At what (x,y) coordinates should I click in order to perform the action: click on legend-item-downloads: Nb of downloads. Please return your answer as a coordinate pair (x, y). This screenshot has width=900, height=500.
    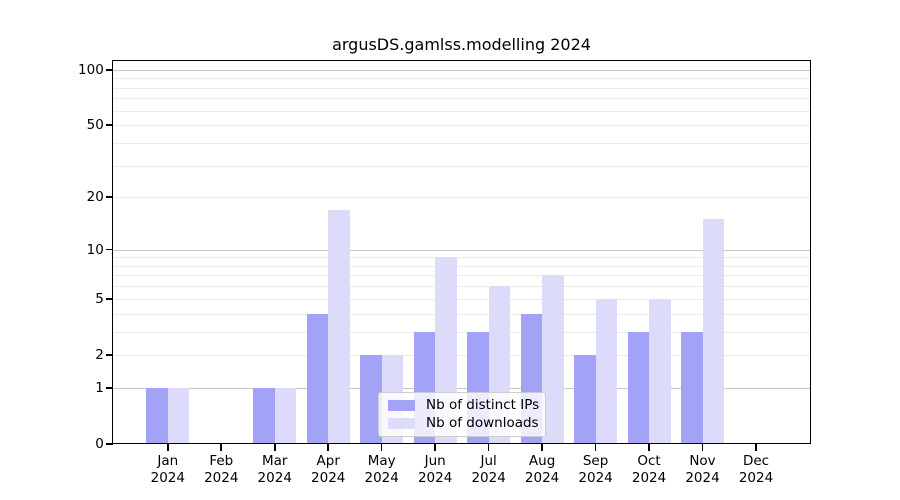
    Looking at the image, I should click on (466, 423).